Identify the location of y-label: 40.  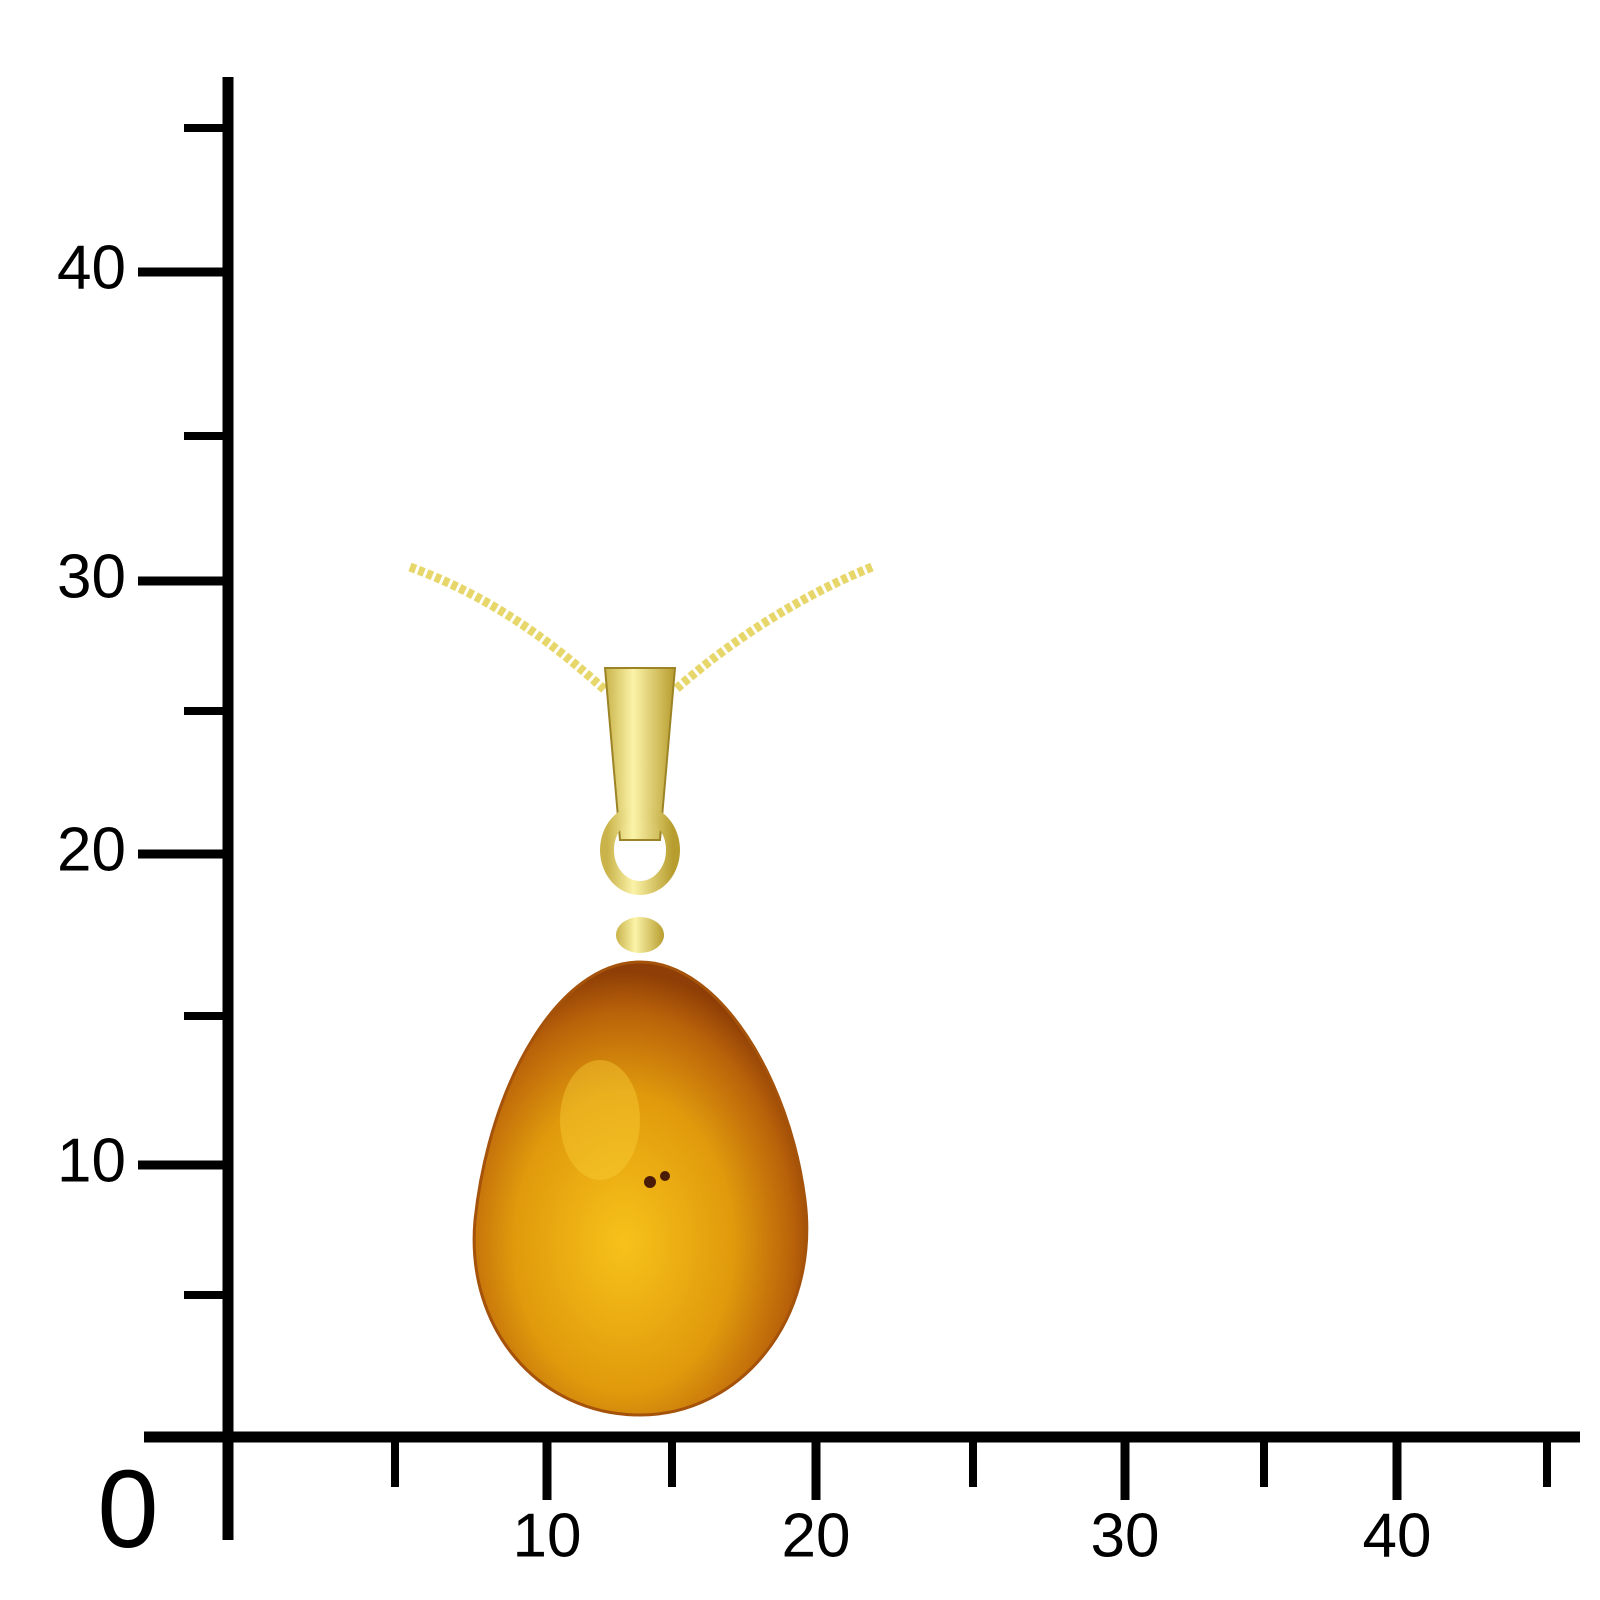
(91, 267).